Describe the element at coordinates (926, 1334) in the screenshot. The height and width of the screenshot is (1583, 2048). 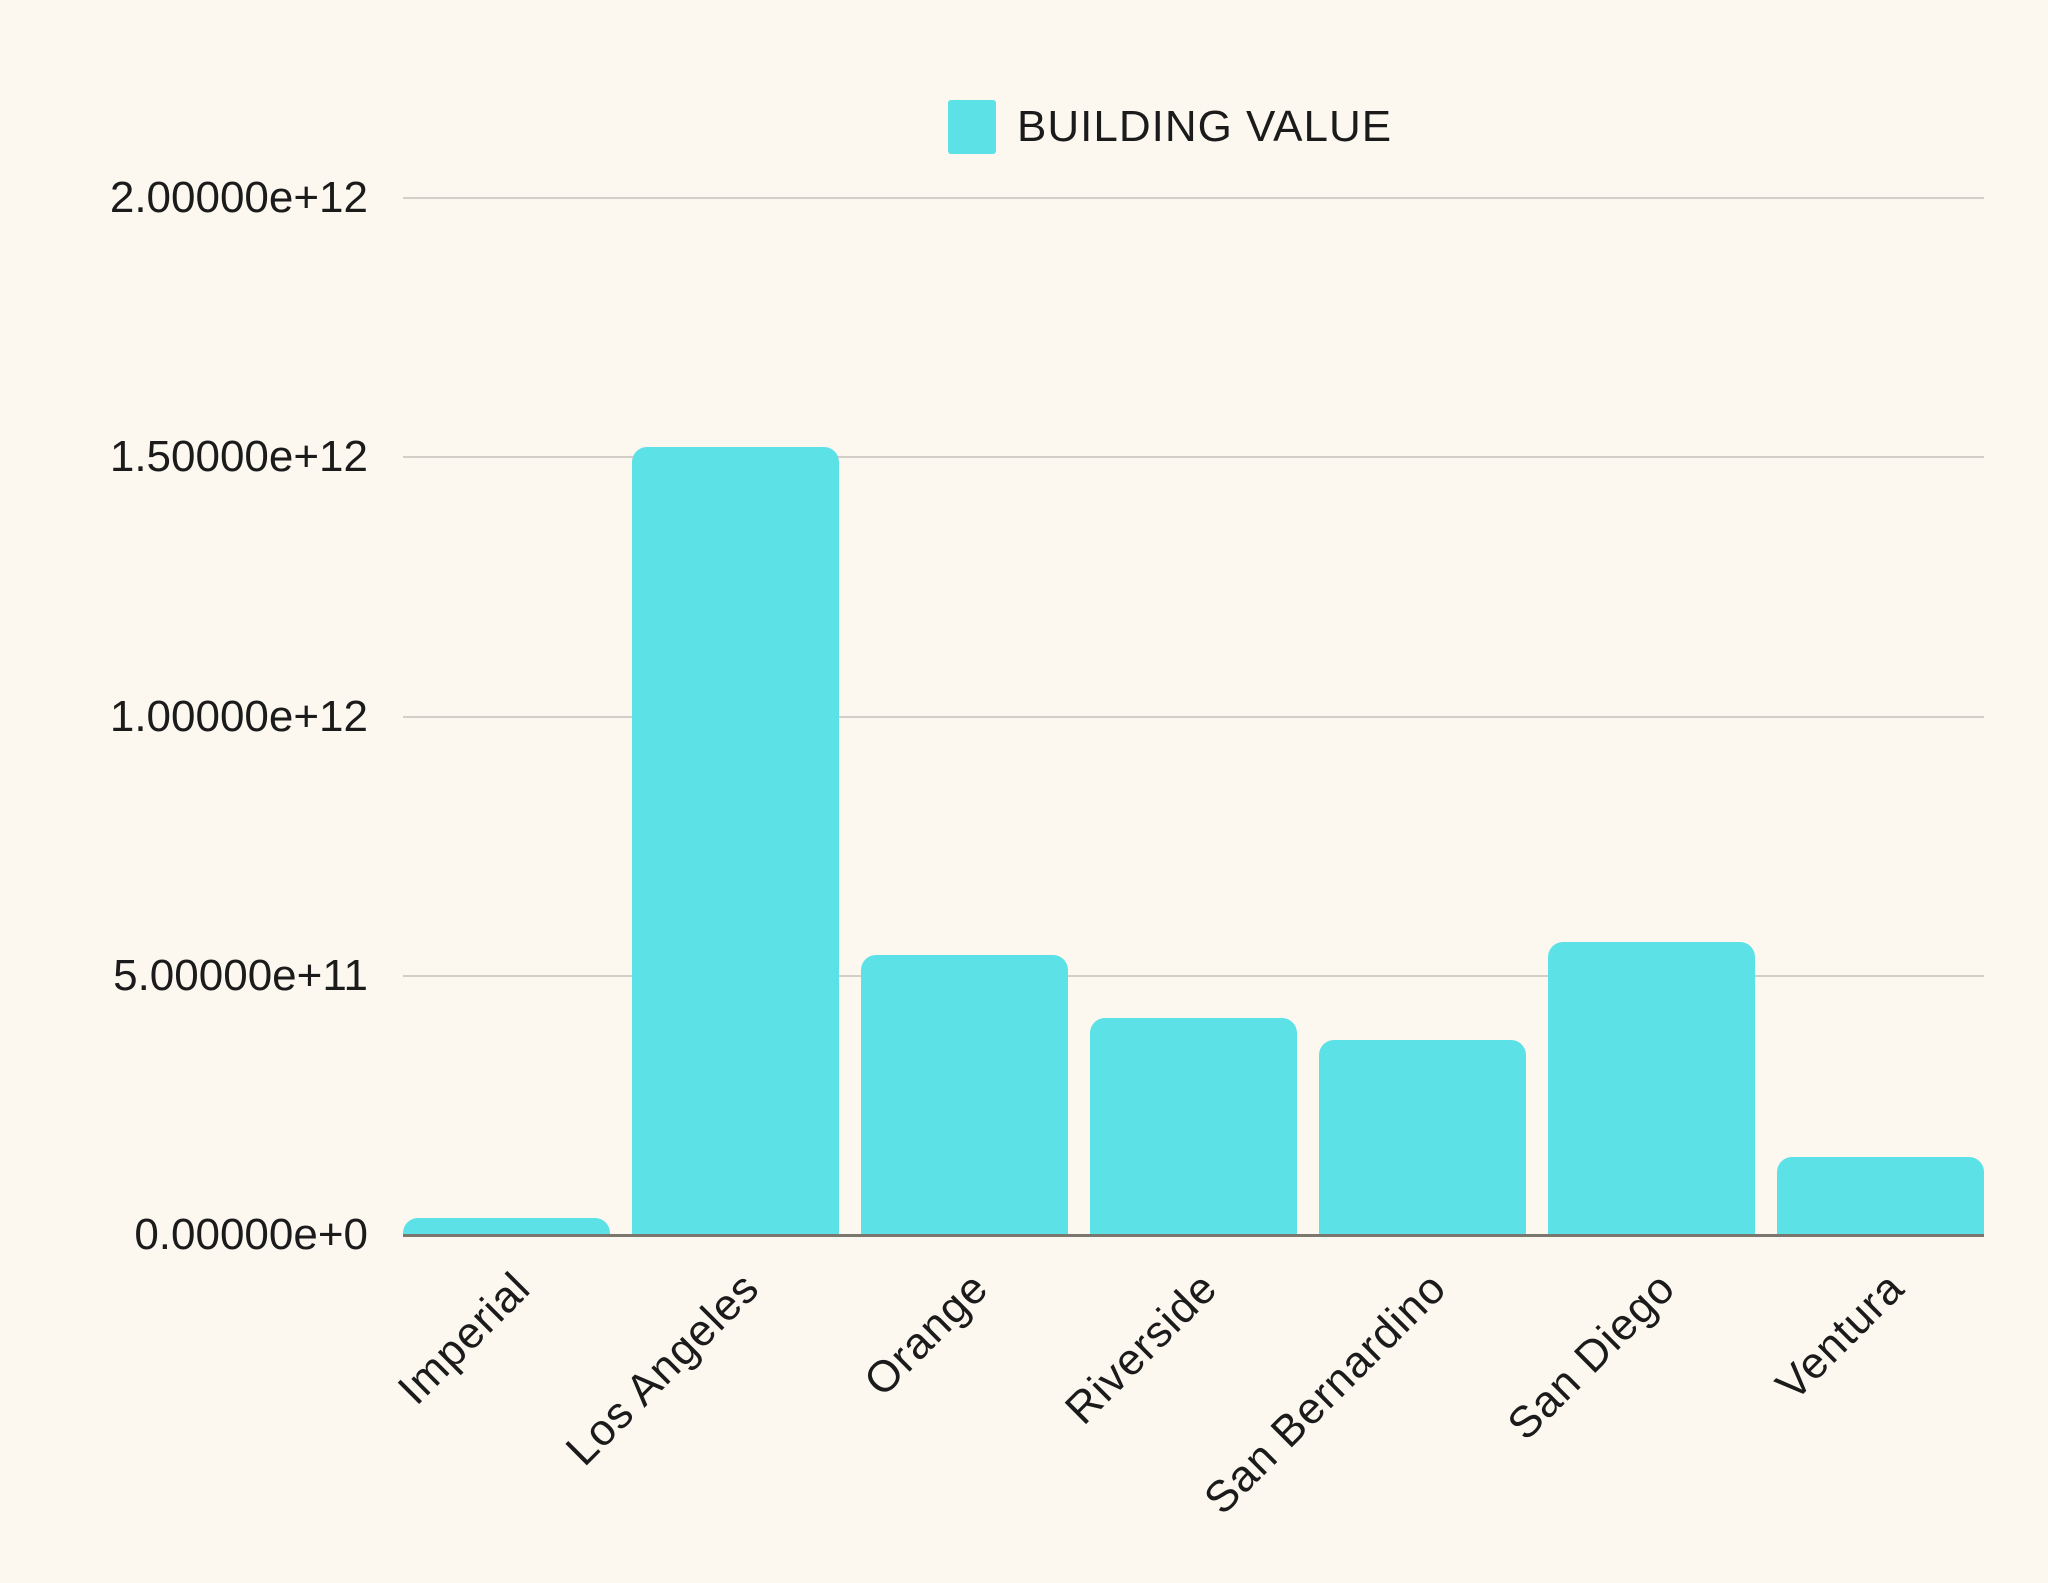
I see `x-axis-label-orange: Orange` at that location.